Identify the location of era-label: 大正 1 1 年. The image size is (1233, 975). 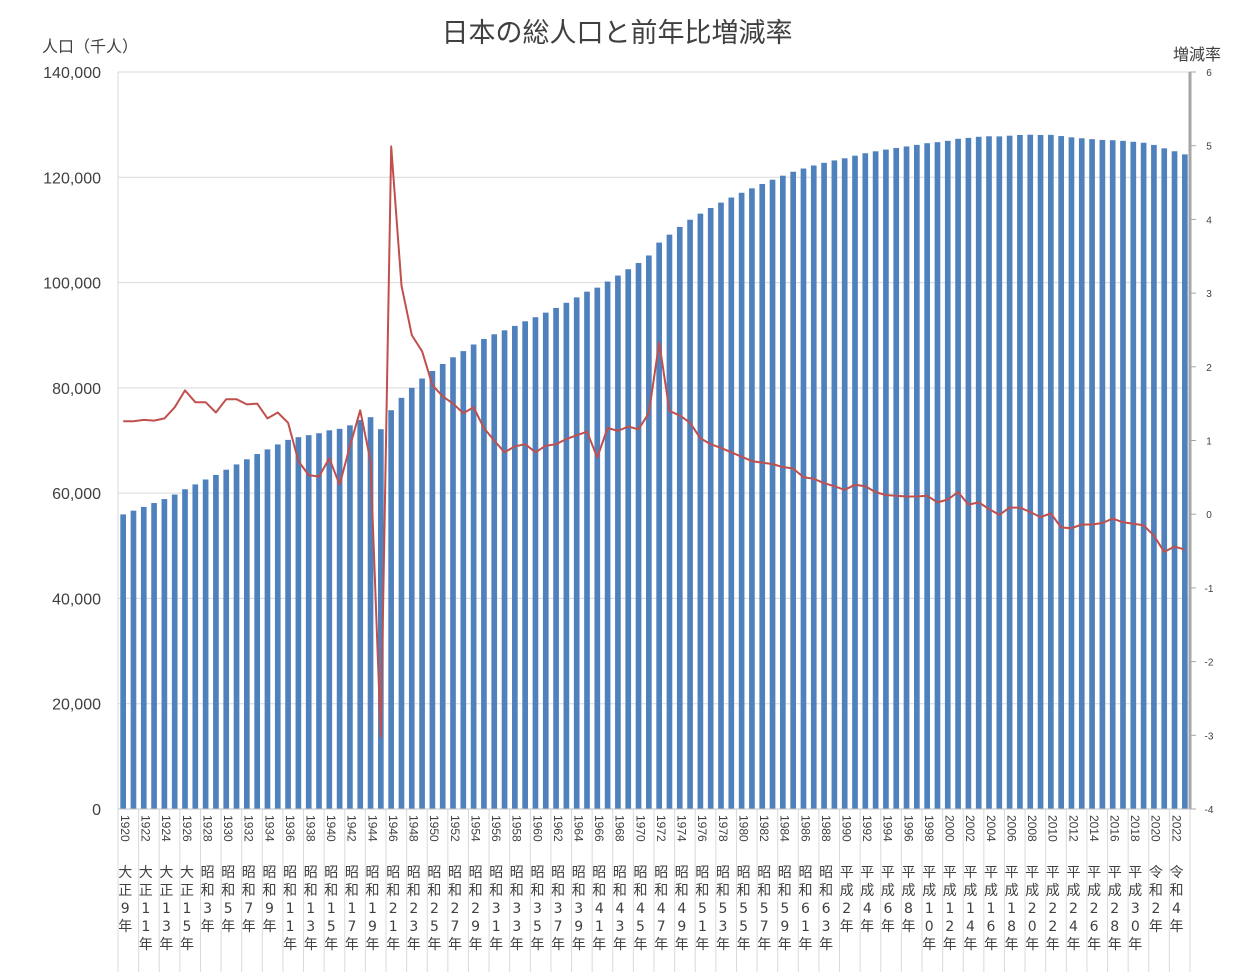
(146, 909).